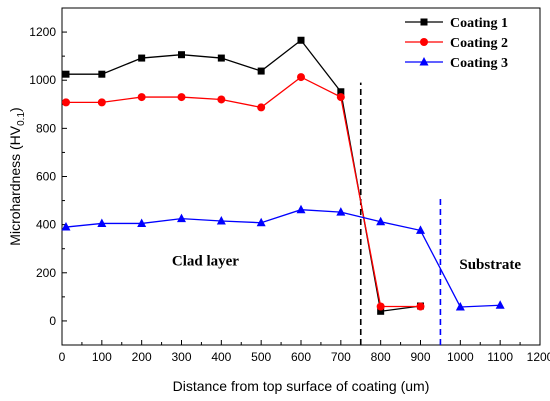 This screenshot has height=401, width=550. What do you see at coordinates (479, 43) in the screenshot?
I see `legend-label: Coating 2` at bounding box center [479, 43].